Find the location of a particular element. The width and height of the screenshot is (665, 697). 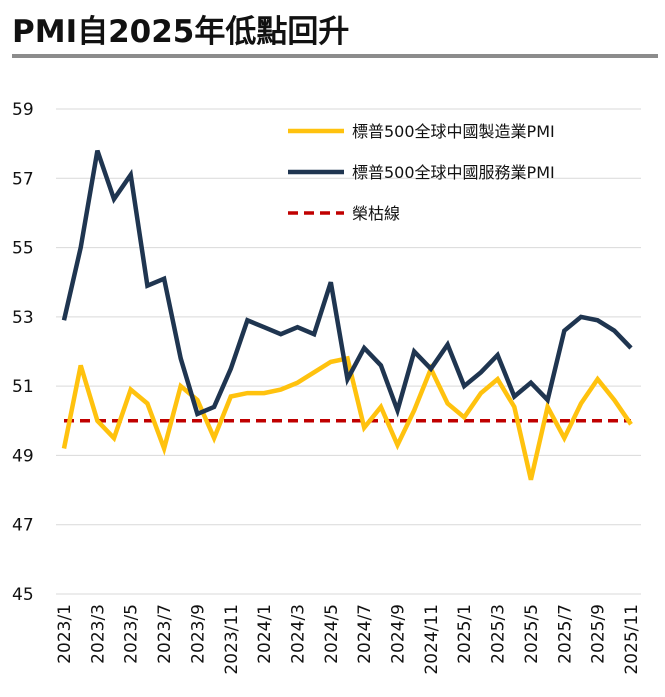

x-tick-label: 2025/3 is located at coordinates (499, 634).